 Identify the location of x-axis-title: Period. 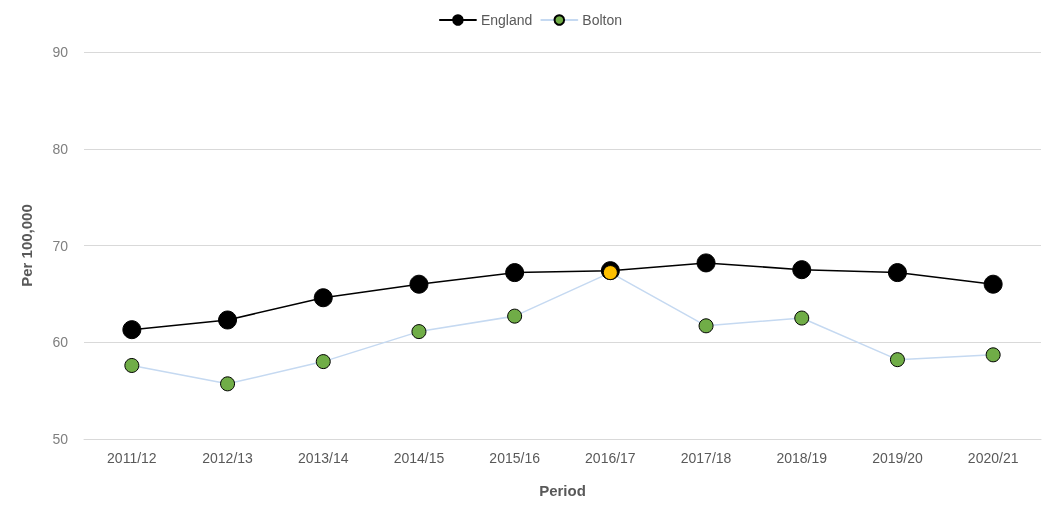
(562, 490).